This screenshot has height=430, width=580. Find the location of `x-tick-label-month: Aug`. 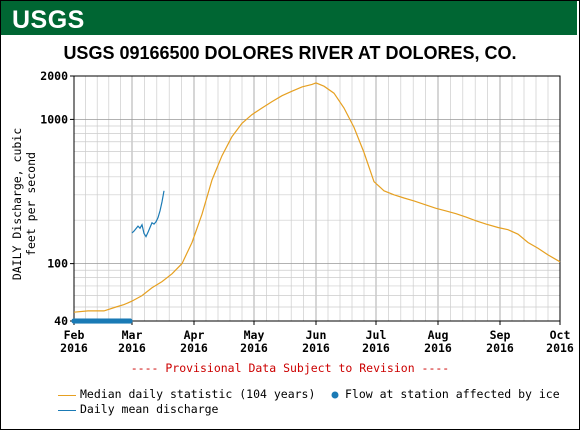

x-tick-label-month: Aug is located at coordinates (438, 335).